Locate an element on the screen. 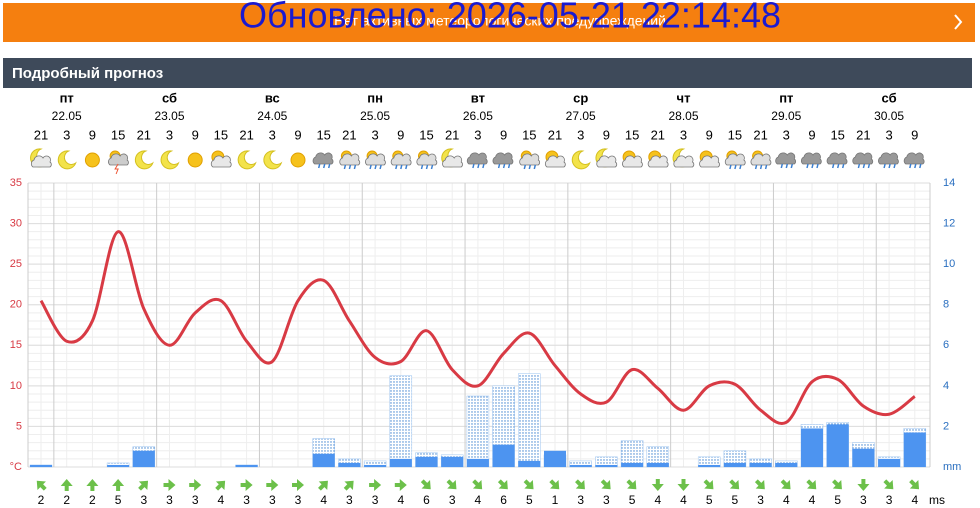  day-name: ср is located at coordinates (580, 97).